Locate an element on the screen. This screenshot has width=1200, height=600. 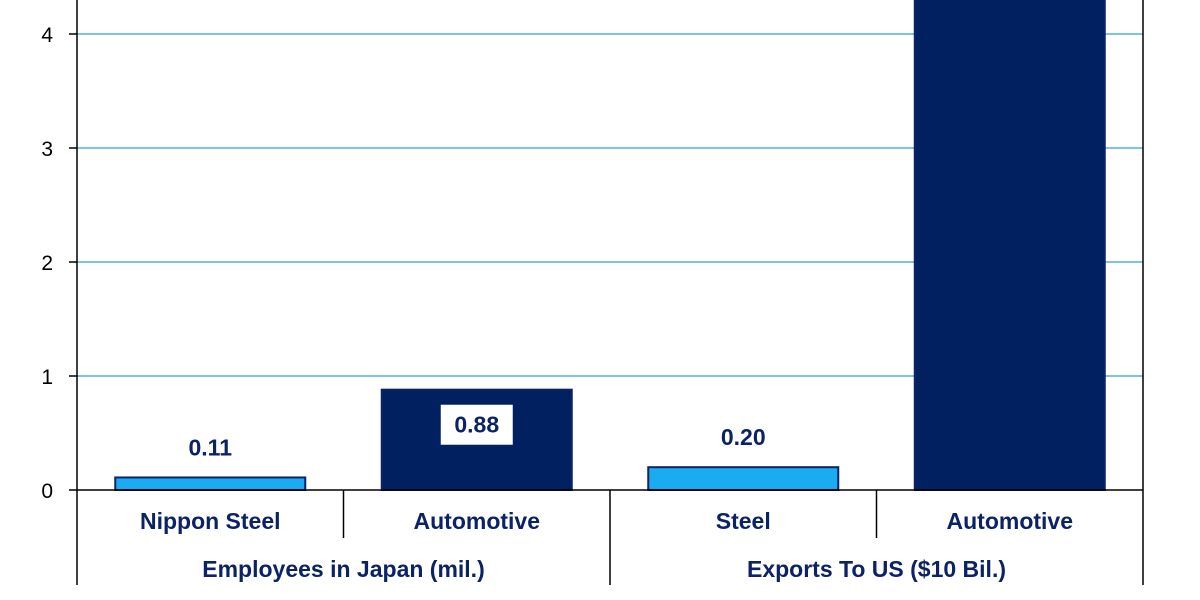
category-label: Steel is located at coordinates (743, 521).